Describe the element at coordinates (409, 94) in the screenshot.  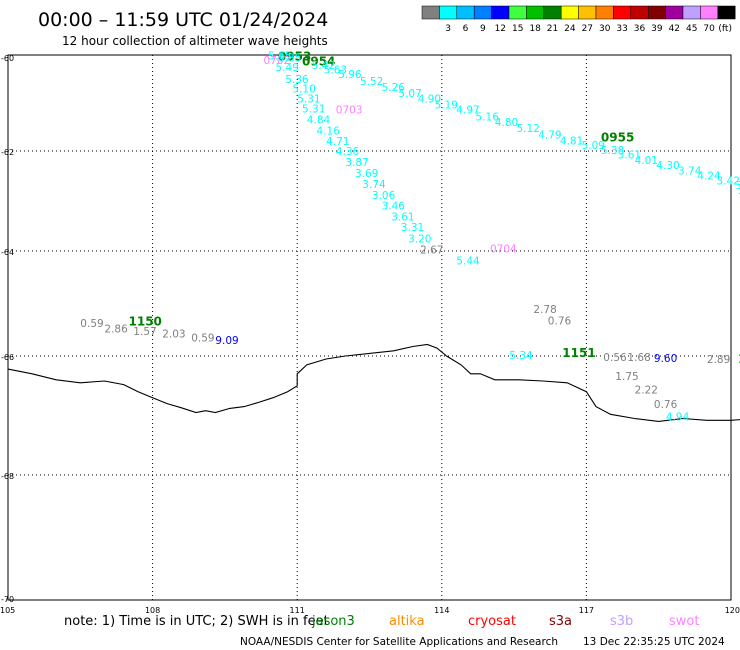
I see `wave-height-label: 5.07` at that location.